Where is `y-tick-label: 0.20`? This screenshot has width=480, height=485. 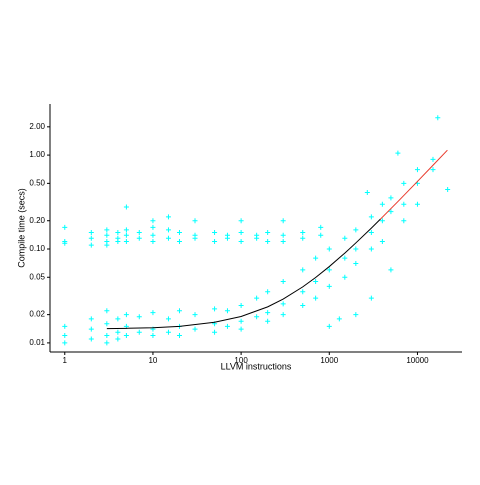
y-tick-label: 0.20 is located at coordinates (37, 220).